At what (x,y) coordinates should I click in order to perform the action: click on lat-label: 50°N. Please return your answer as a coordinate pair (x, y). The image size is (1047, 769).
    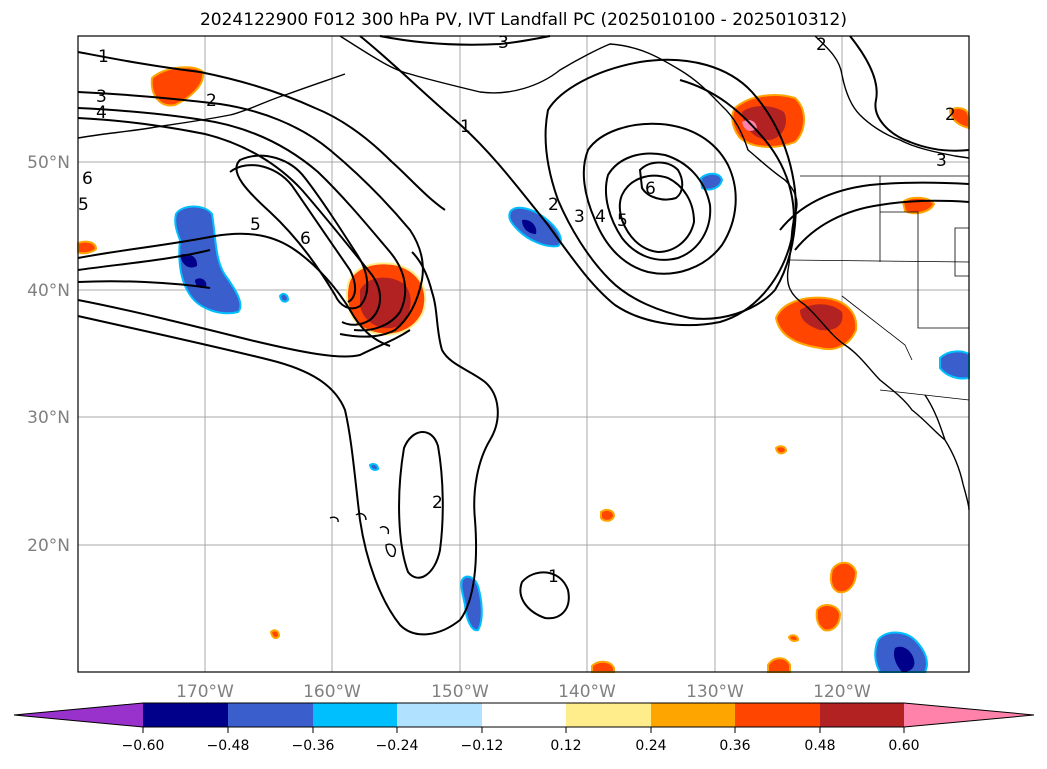
    Looking at the image, I should click on (48, 163).